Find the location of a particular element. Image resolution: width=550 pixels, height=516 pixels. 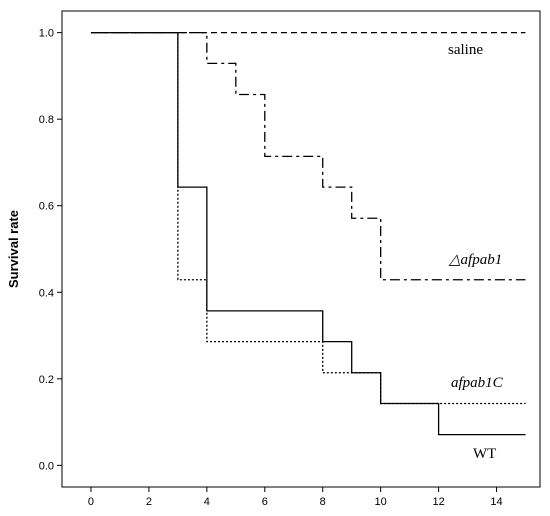

x-tick-label: 14 is located at coordinates (496, 502).